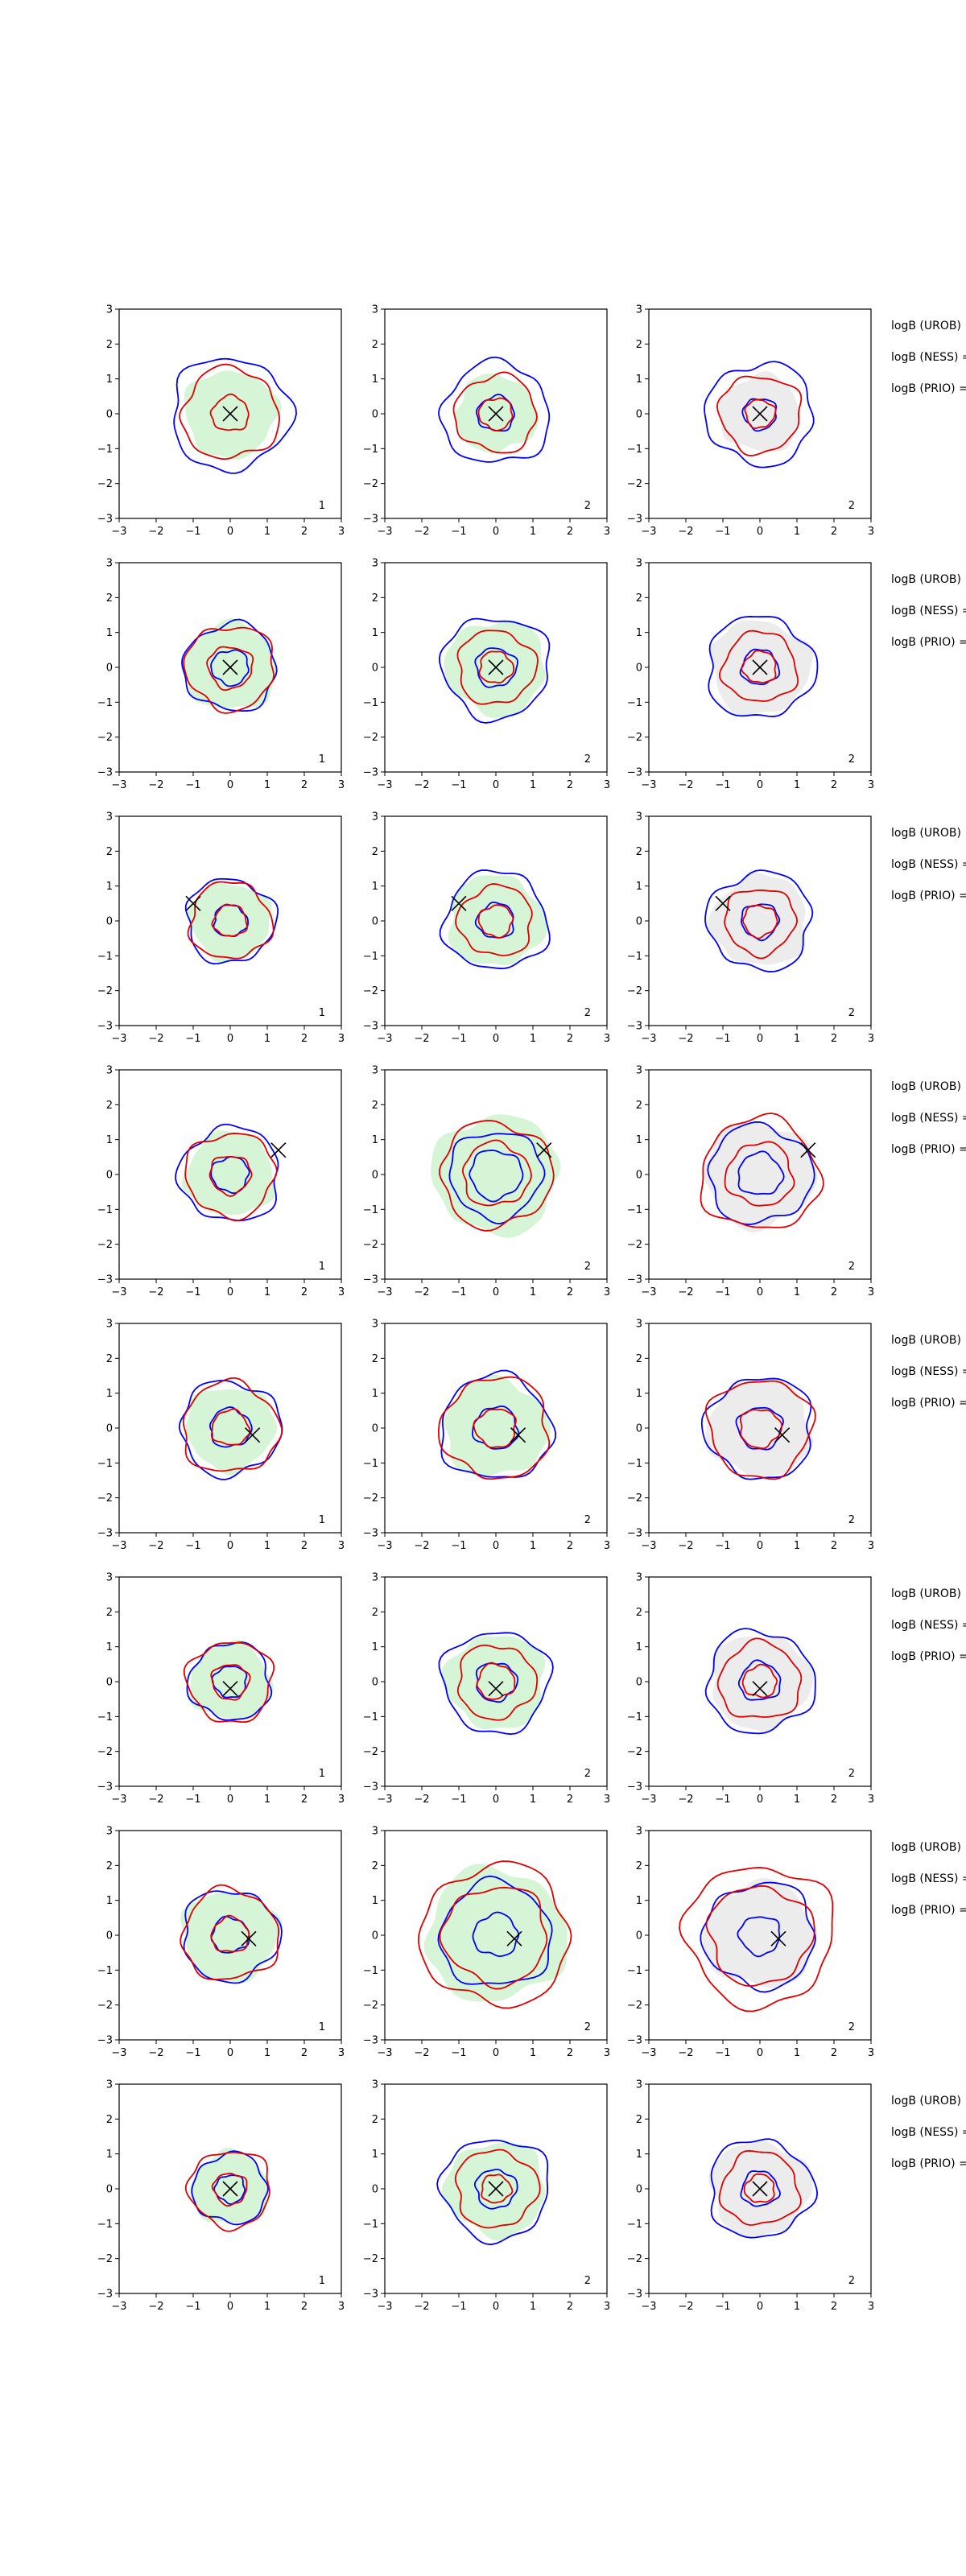 The width and height of the screenshot is (966, 2576). I want to click on panel-label: 1, so click(322, 759).